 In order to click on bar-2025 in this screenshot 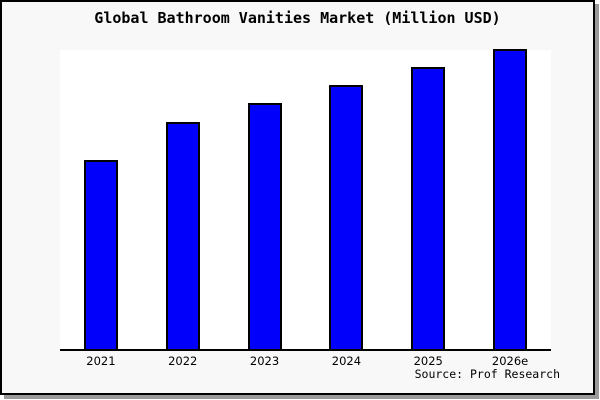, I will do `click(428, 208)`.